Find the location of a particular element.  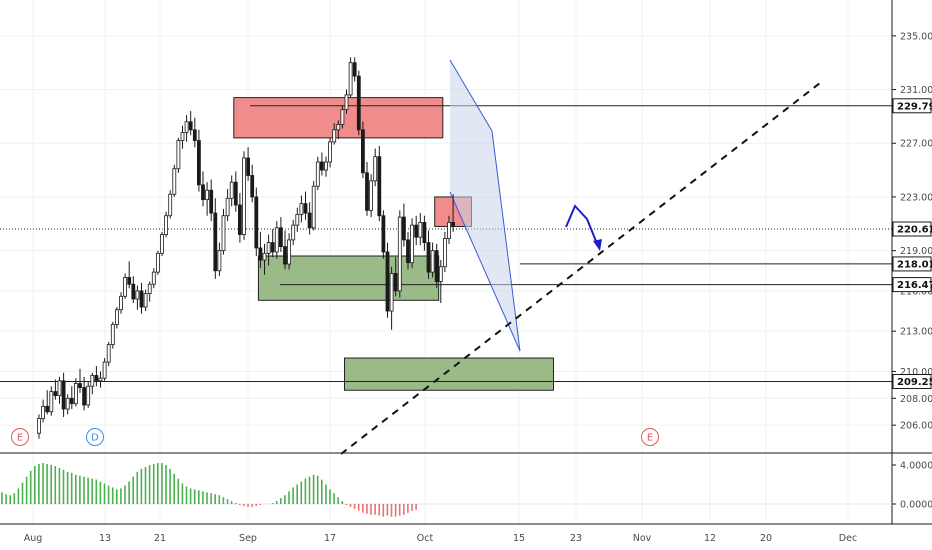

price-tick-label: 231.00 is located at coordinates (916, 90).